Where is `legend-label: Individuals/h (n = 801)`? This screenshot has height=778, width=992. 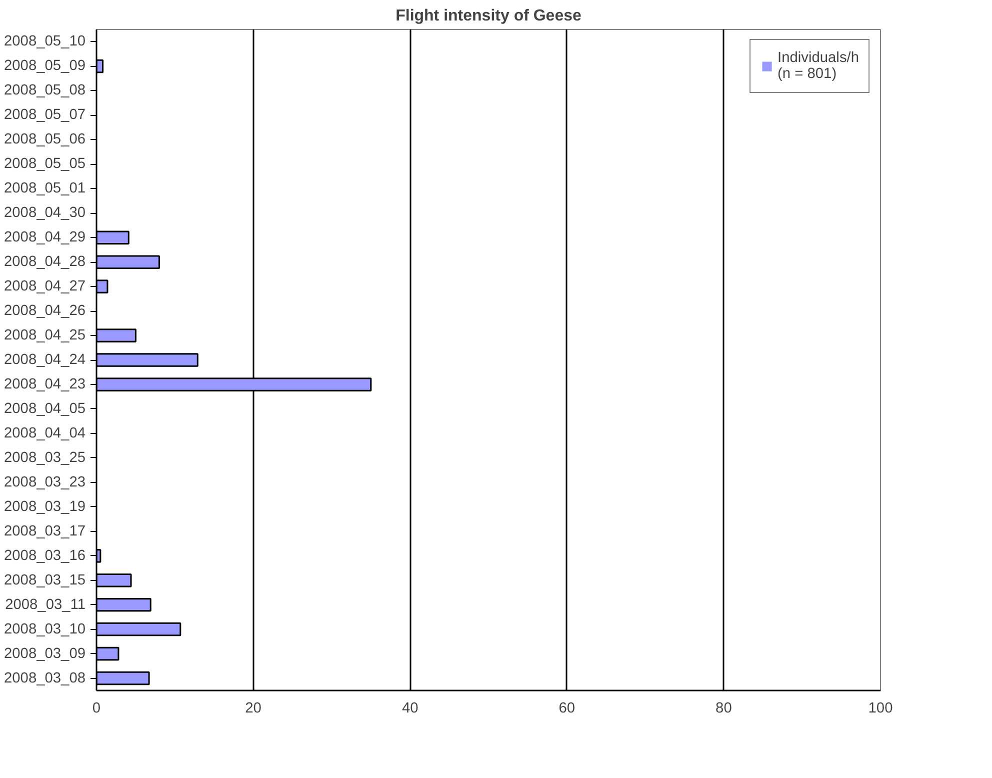
legend-label: Individuals/h (n = 801) is located at coordinates (818, 66).